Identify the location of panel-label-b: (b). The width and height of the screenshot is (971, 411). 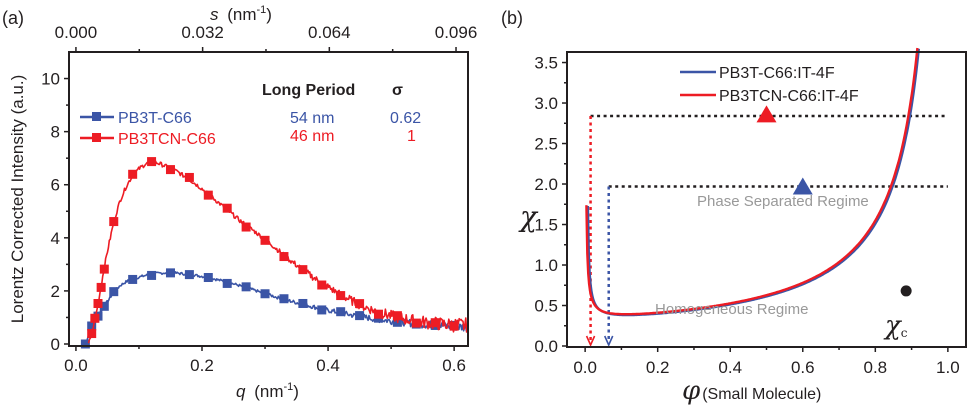
(512, 18).